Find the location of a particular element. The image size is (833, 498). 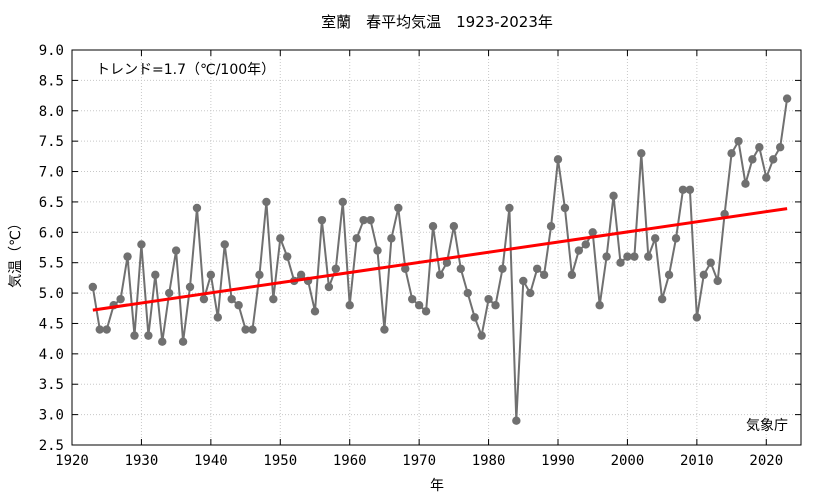

y-tick-label: 9.0 is located at coordinates (51, 51).